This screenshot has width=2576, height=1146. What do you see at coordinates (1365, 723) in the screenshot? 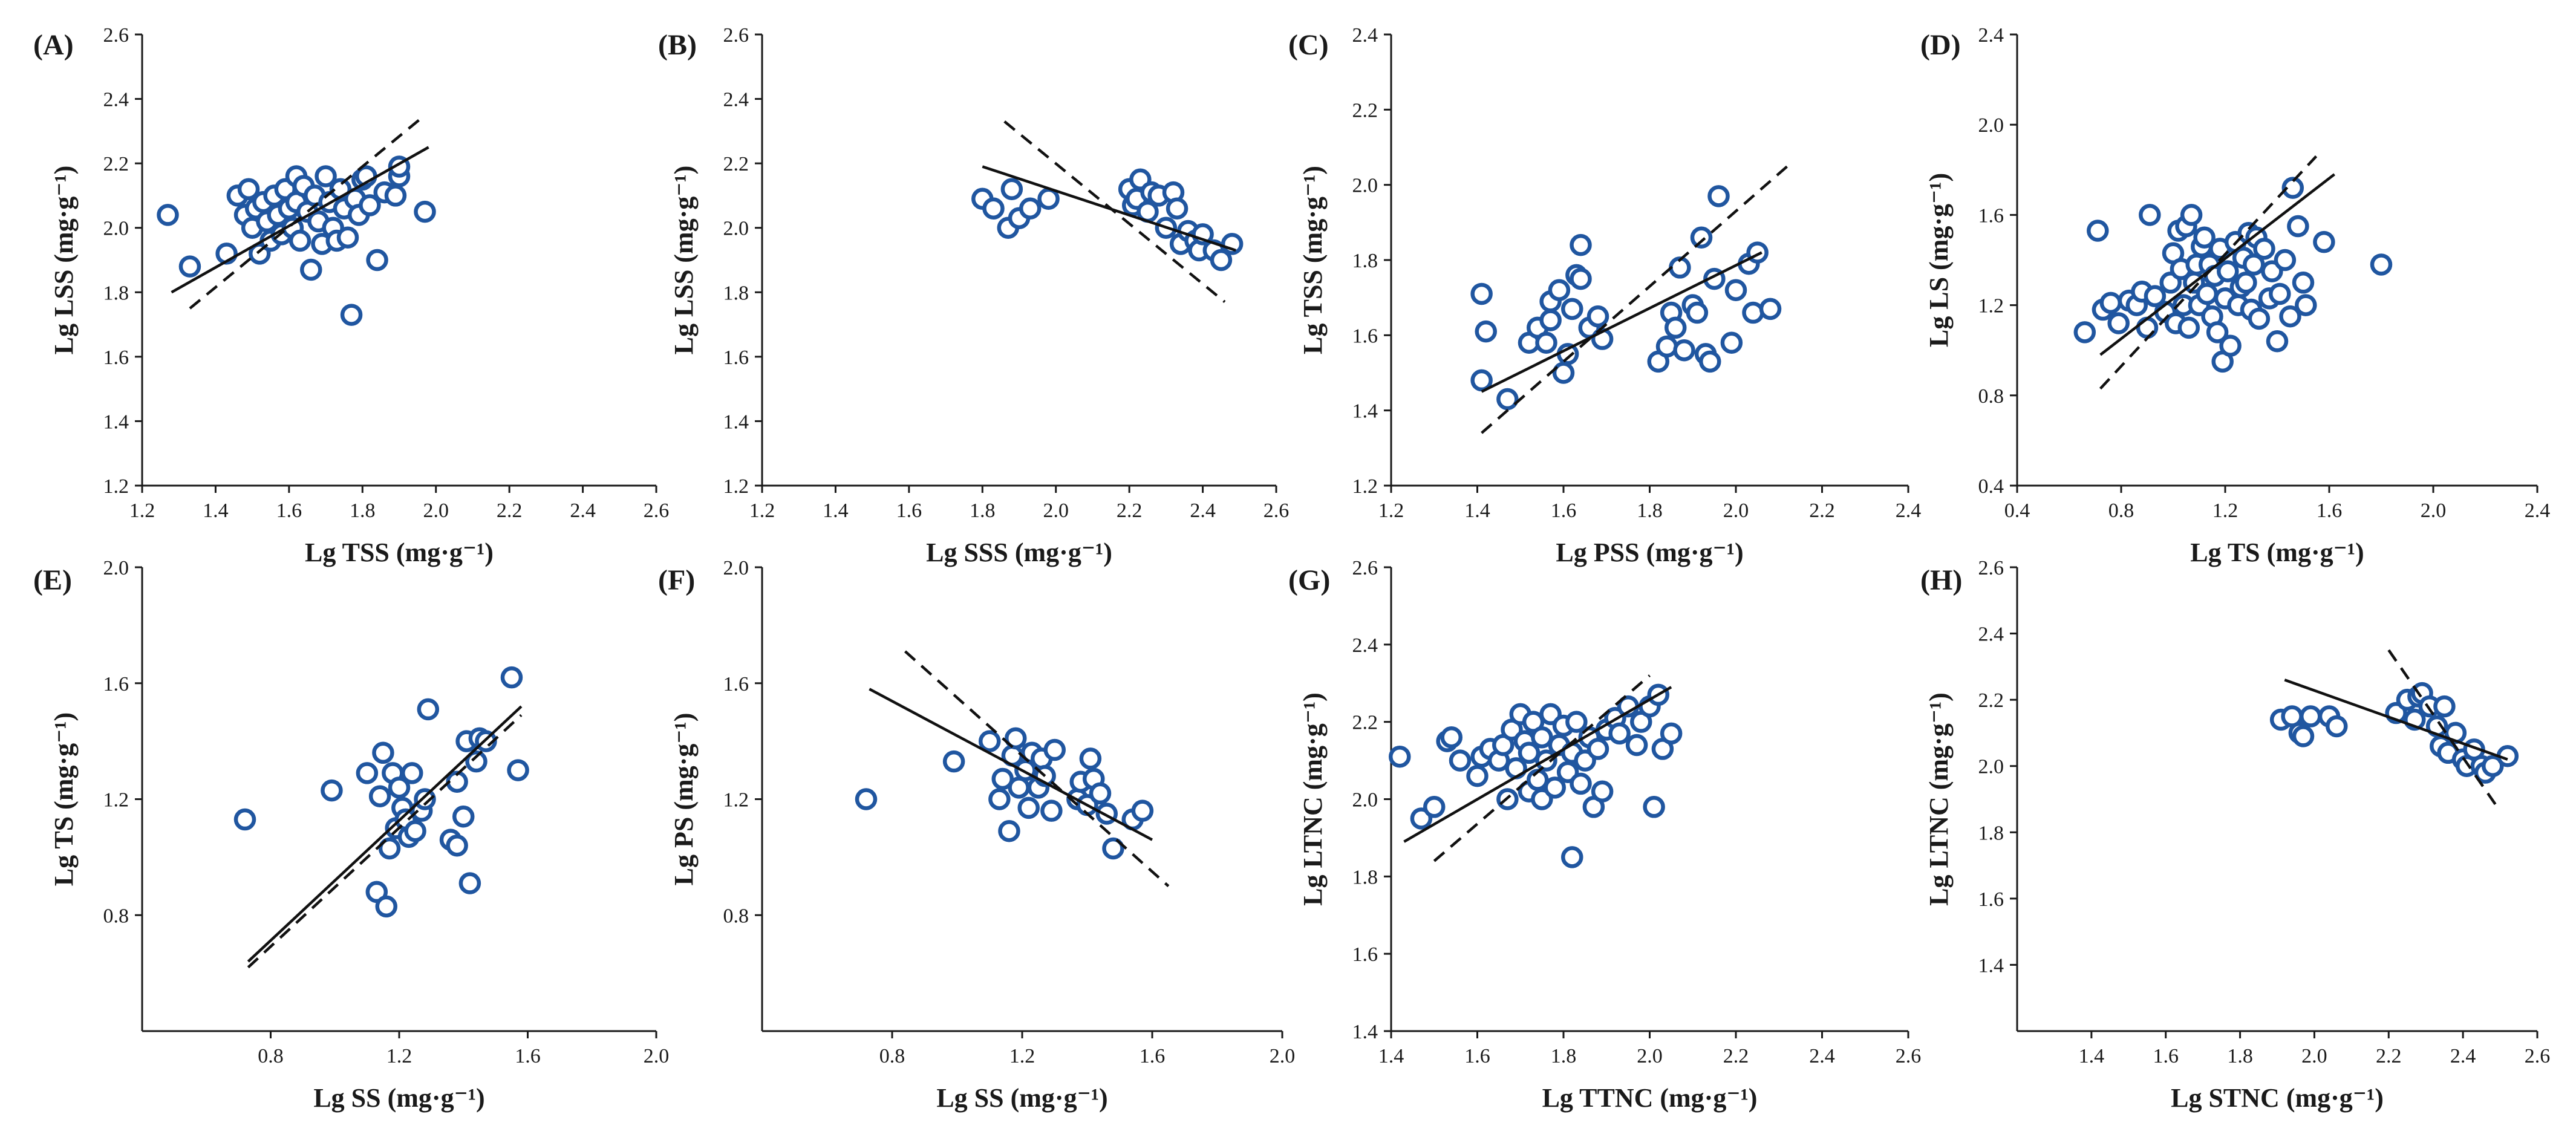
I see `y-tick-label: 2.2` at bounding box center [1365, 723].